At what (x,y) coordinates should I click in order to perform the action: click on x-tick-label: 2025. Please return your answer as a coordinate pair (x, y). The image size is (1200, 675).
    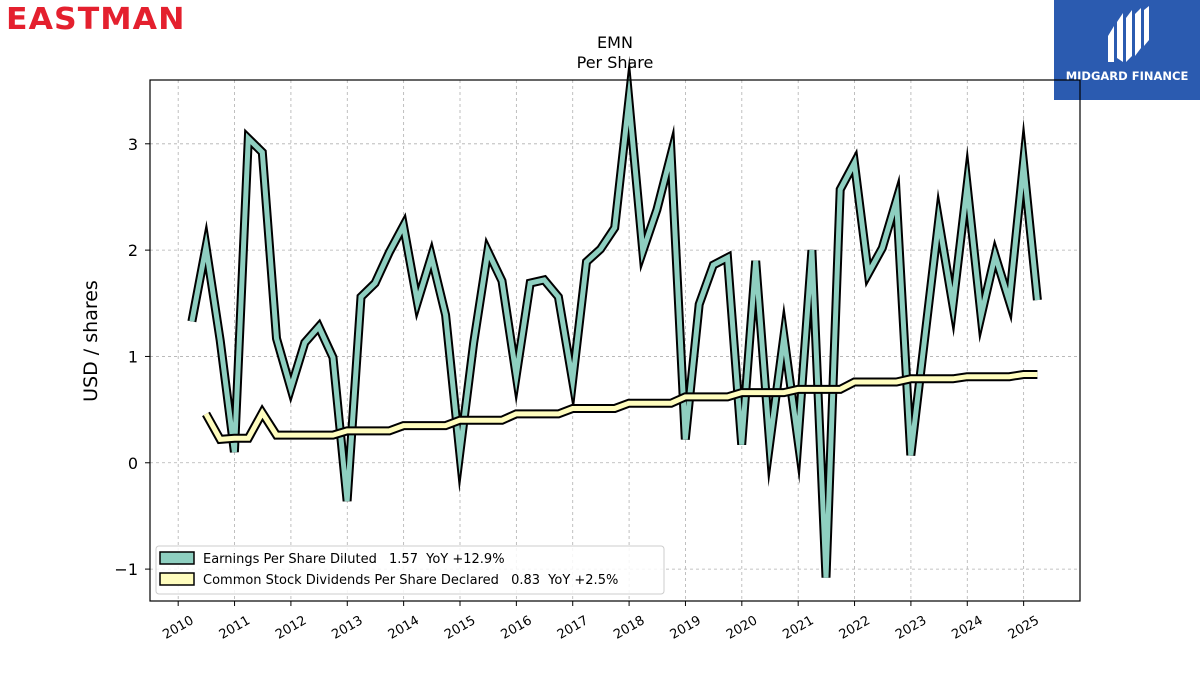
    Looking at the image, I should click on (1024, 628).